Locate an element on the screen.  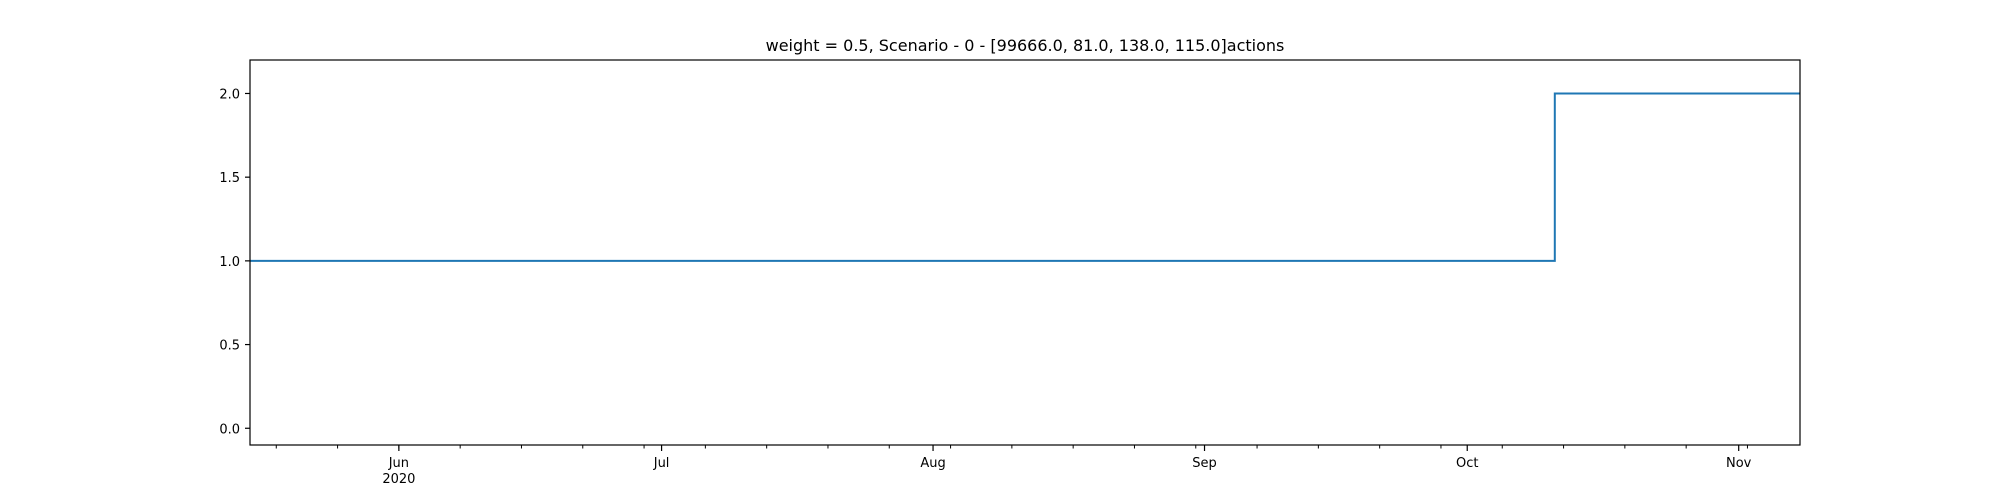
y-tick-label: 2.0 is located at coordinates (229, 94).